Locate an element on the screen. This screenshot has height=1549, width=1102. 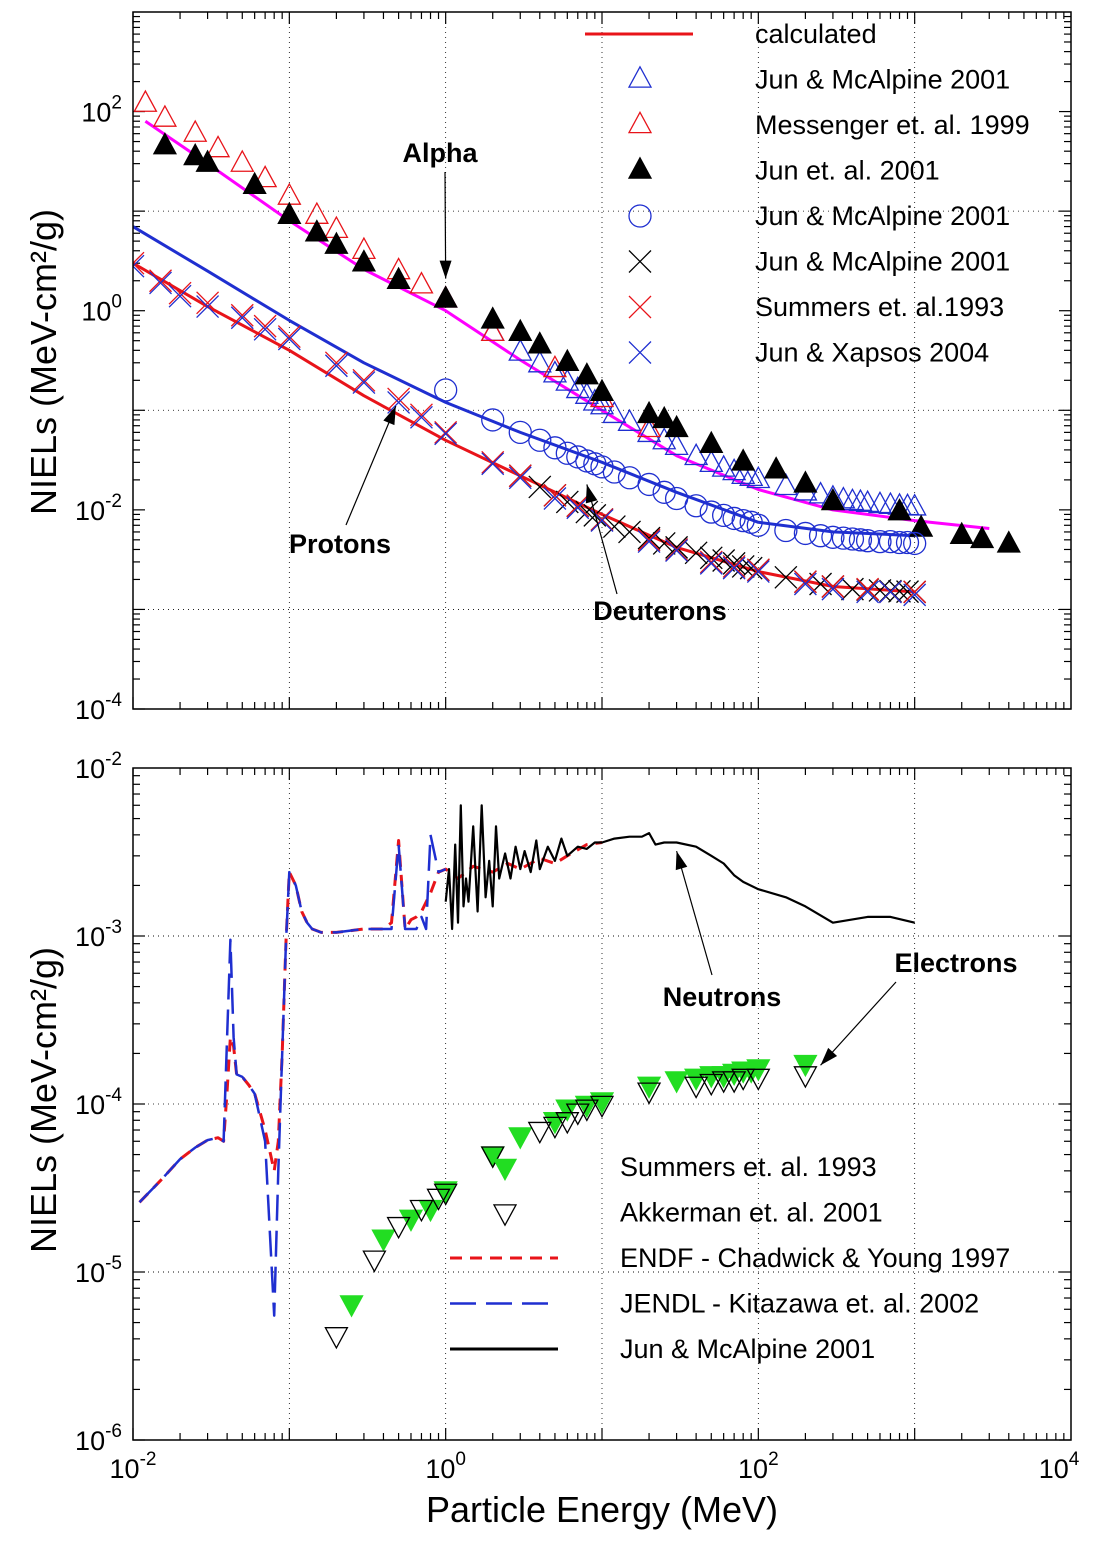
fit-curve-curve is located at coordinates (524, 381).